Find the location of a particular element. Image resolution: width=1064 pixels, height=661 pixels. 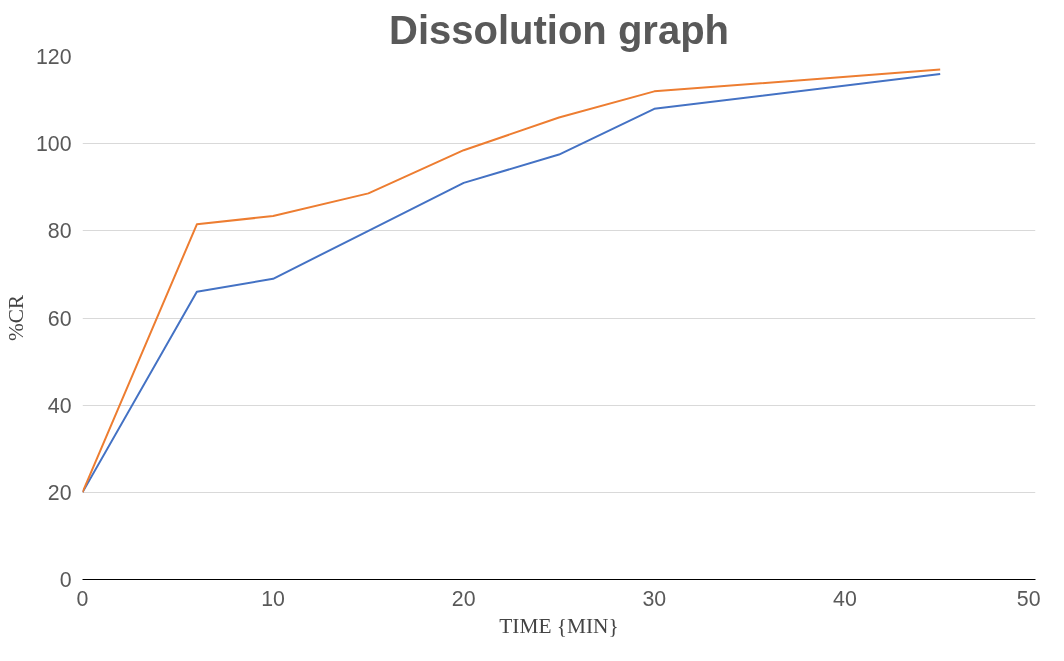

x-tick-label: 20 is located at coordinates (463, 598).